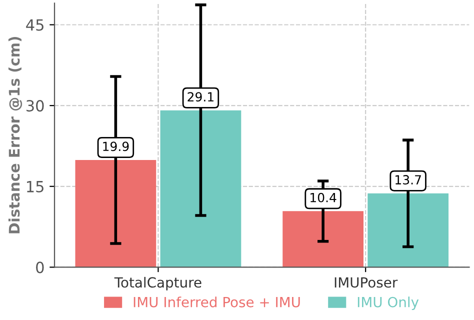 The width and height of the screenshot is (474, 320). Describe the element at coordinates (15, 135) in the screenshot. I see `y-axis-title: Distance Error @1s (cm)` at that location.